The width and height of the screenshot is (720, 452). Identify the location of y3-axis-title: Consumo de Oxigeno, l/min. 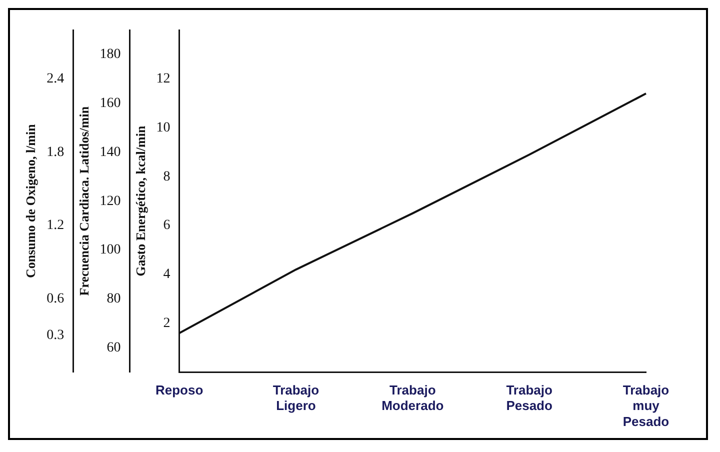
(30, 200).